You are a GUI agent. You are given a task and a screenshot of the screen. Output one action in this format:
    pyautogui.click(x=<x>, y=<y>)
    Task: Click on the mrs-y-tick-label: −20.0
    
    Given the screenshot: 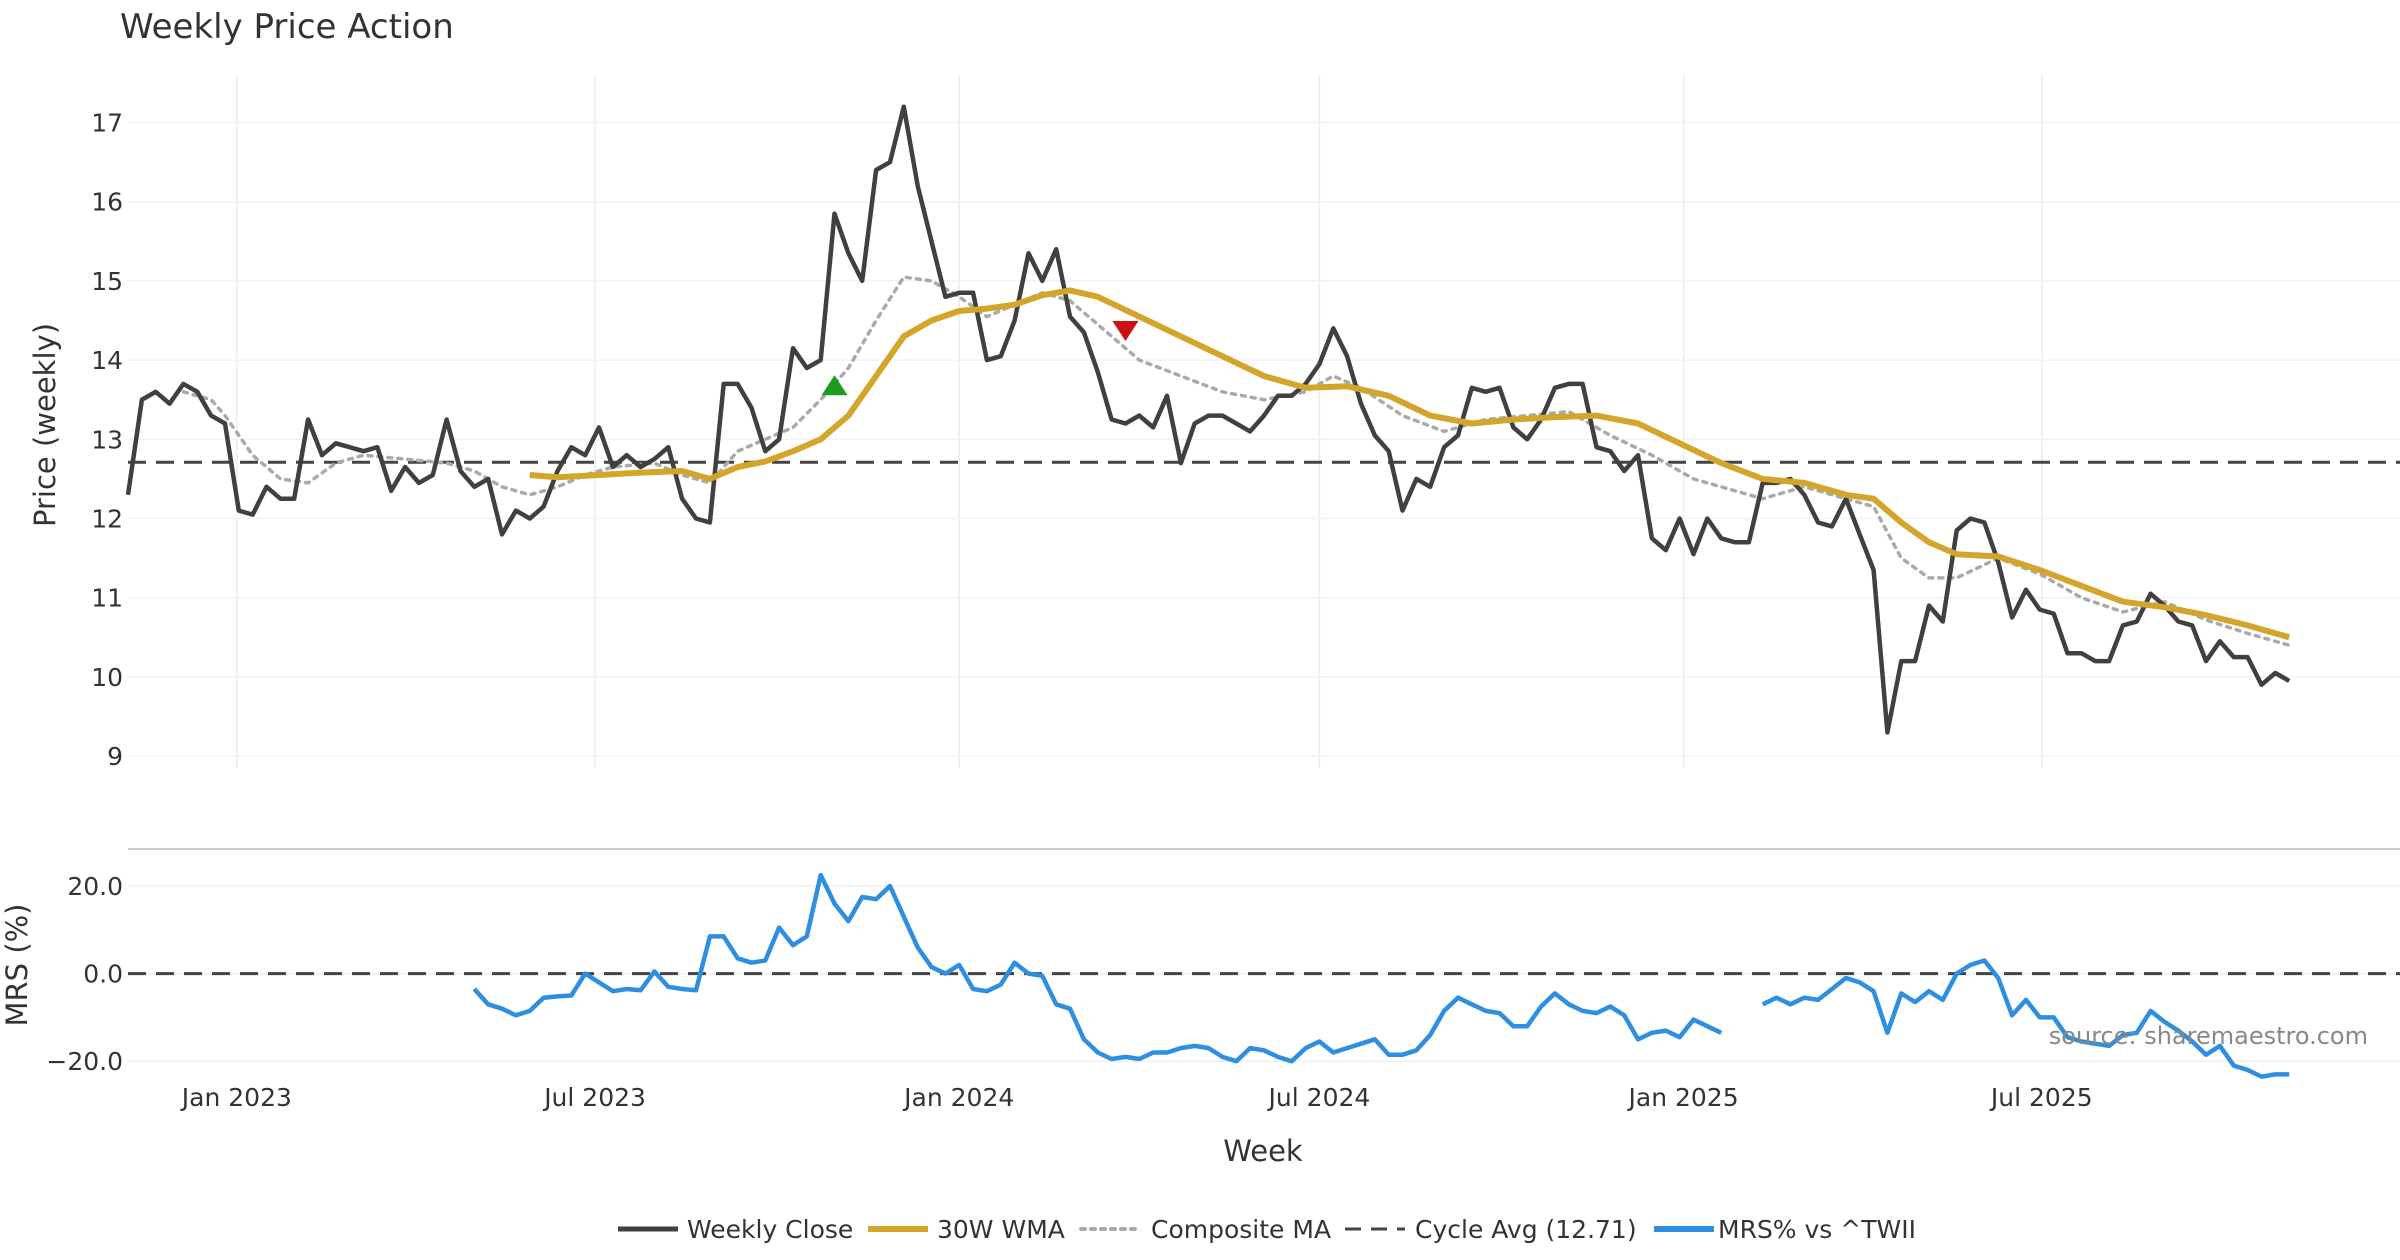 What is the action you would take?
    pyautogui.click(x=84, y=1061)
    